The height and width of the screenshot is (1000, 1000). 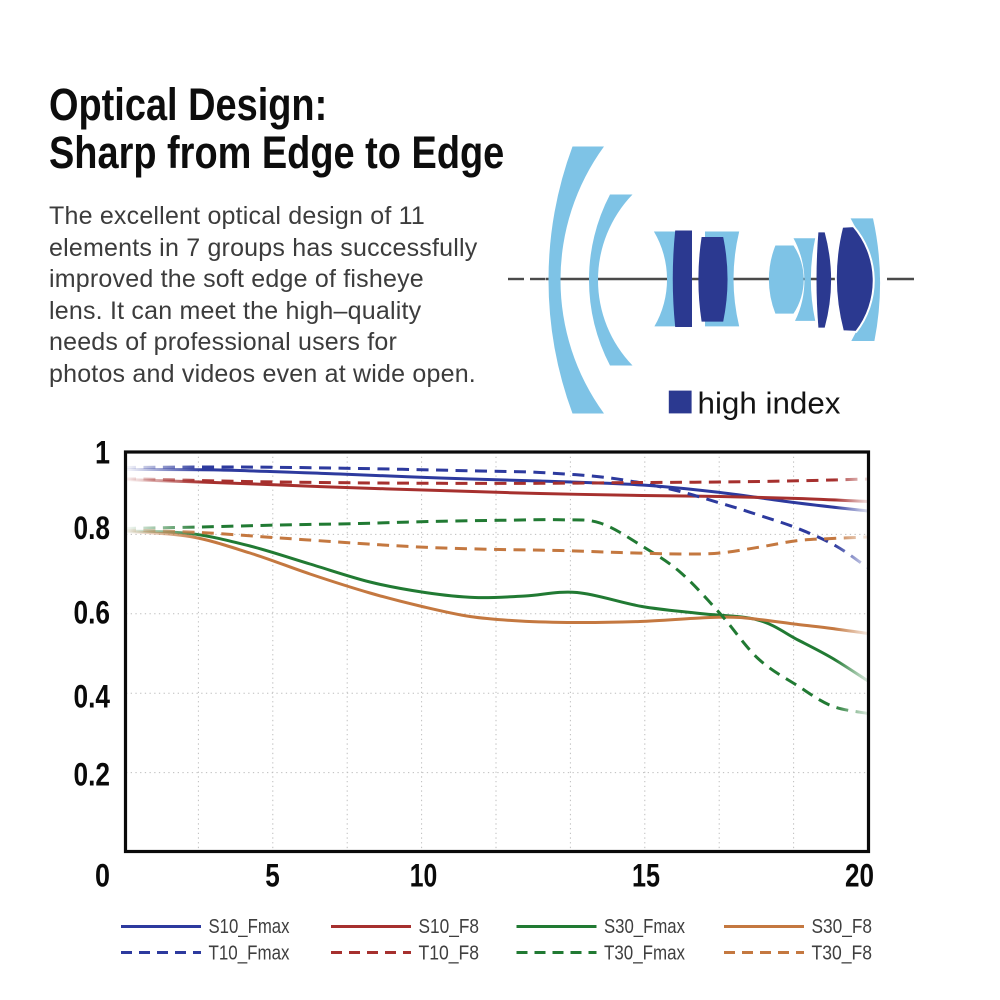 What do you see at coordinates (449, 927) in the screenshot?
I see `svg-text: S10_F8` at bounding box center [449, 927].